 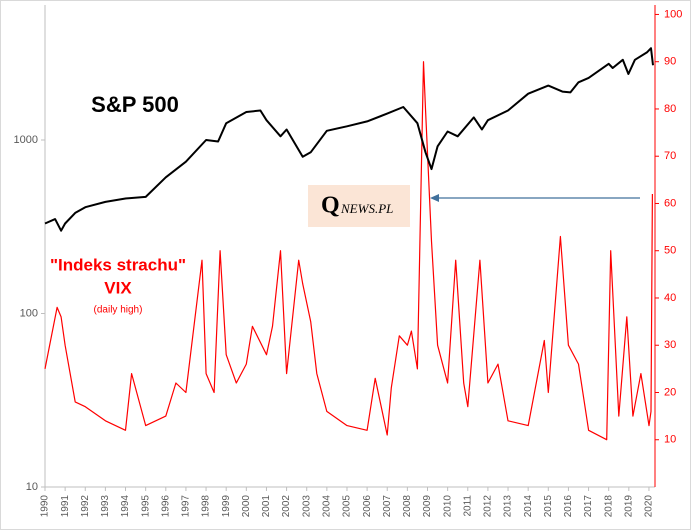 I want to click on x-tick-label: 2018, so click(x=608, y=506).